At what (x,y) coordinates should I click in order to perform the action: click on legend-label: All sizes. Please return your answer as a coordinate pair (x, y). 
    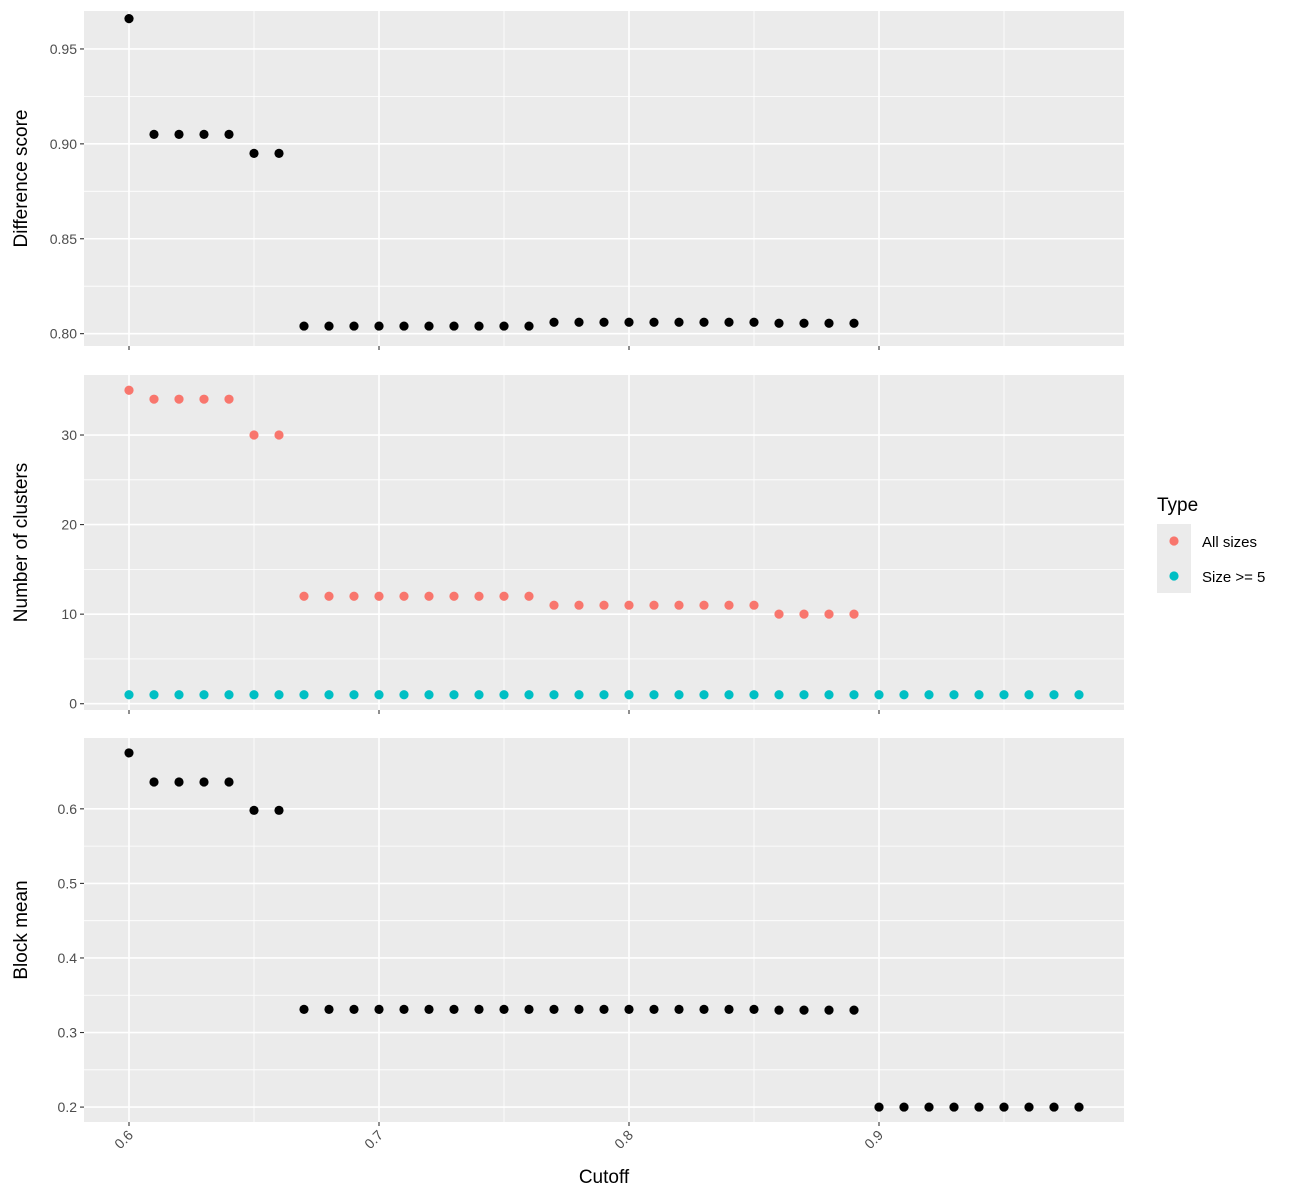
    Looking at the image, I should click on (1229, 542).